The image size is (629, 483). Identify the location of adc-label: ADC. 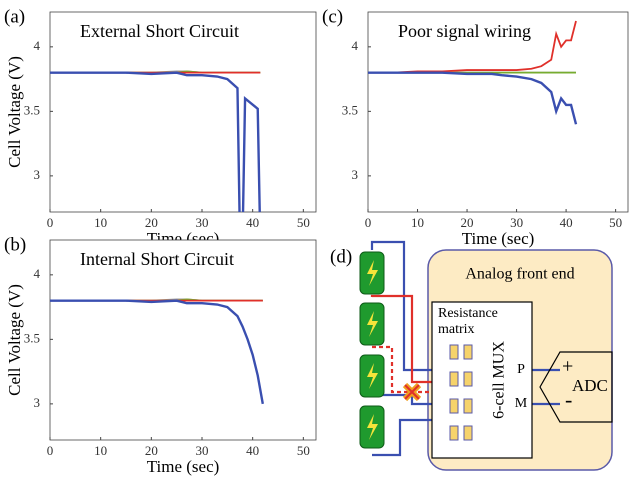
(590, 385).